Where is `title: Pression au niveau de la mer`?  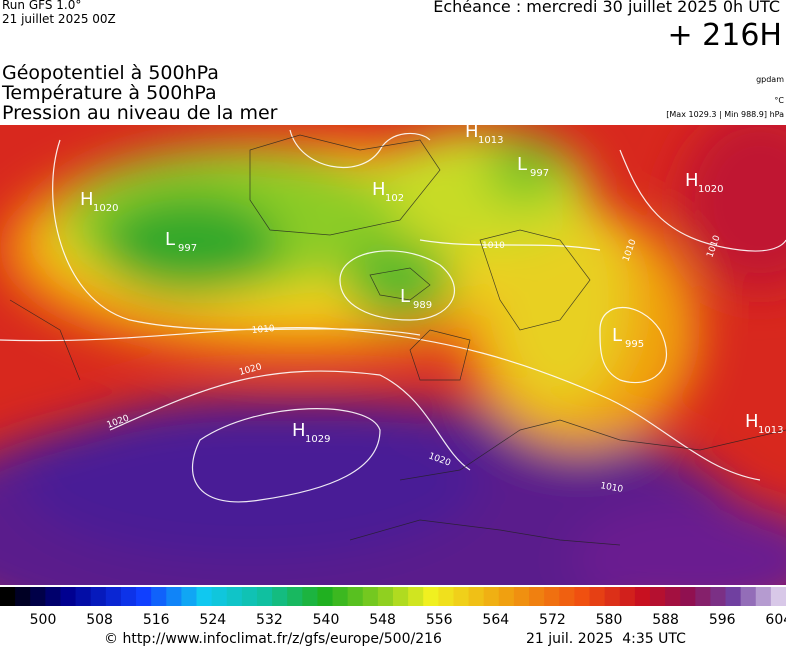
title: Pression au niveau de la mer is located at coordinates (140, 113).